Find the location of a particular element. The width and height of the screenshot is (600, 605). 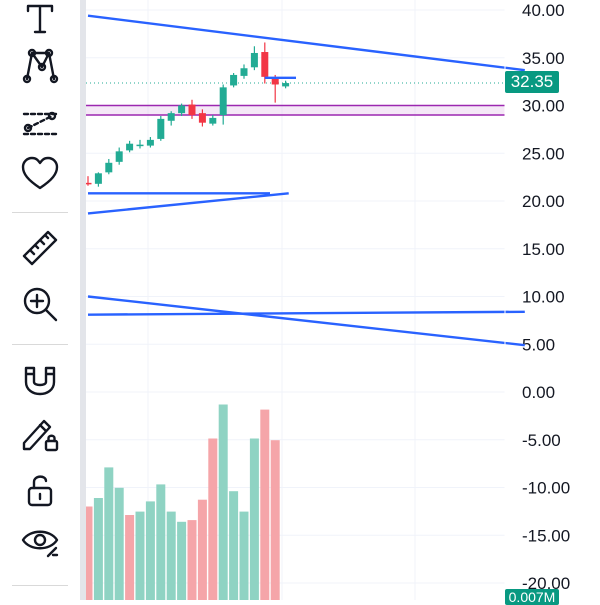

price-axis-label: 30.00 is located at coordinates (543, 106).